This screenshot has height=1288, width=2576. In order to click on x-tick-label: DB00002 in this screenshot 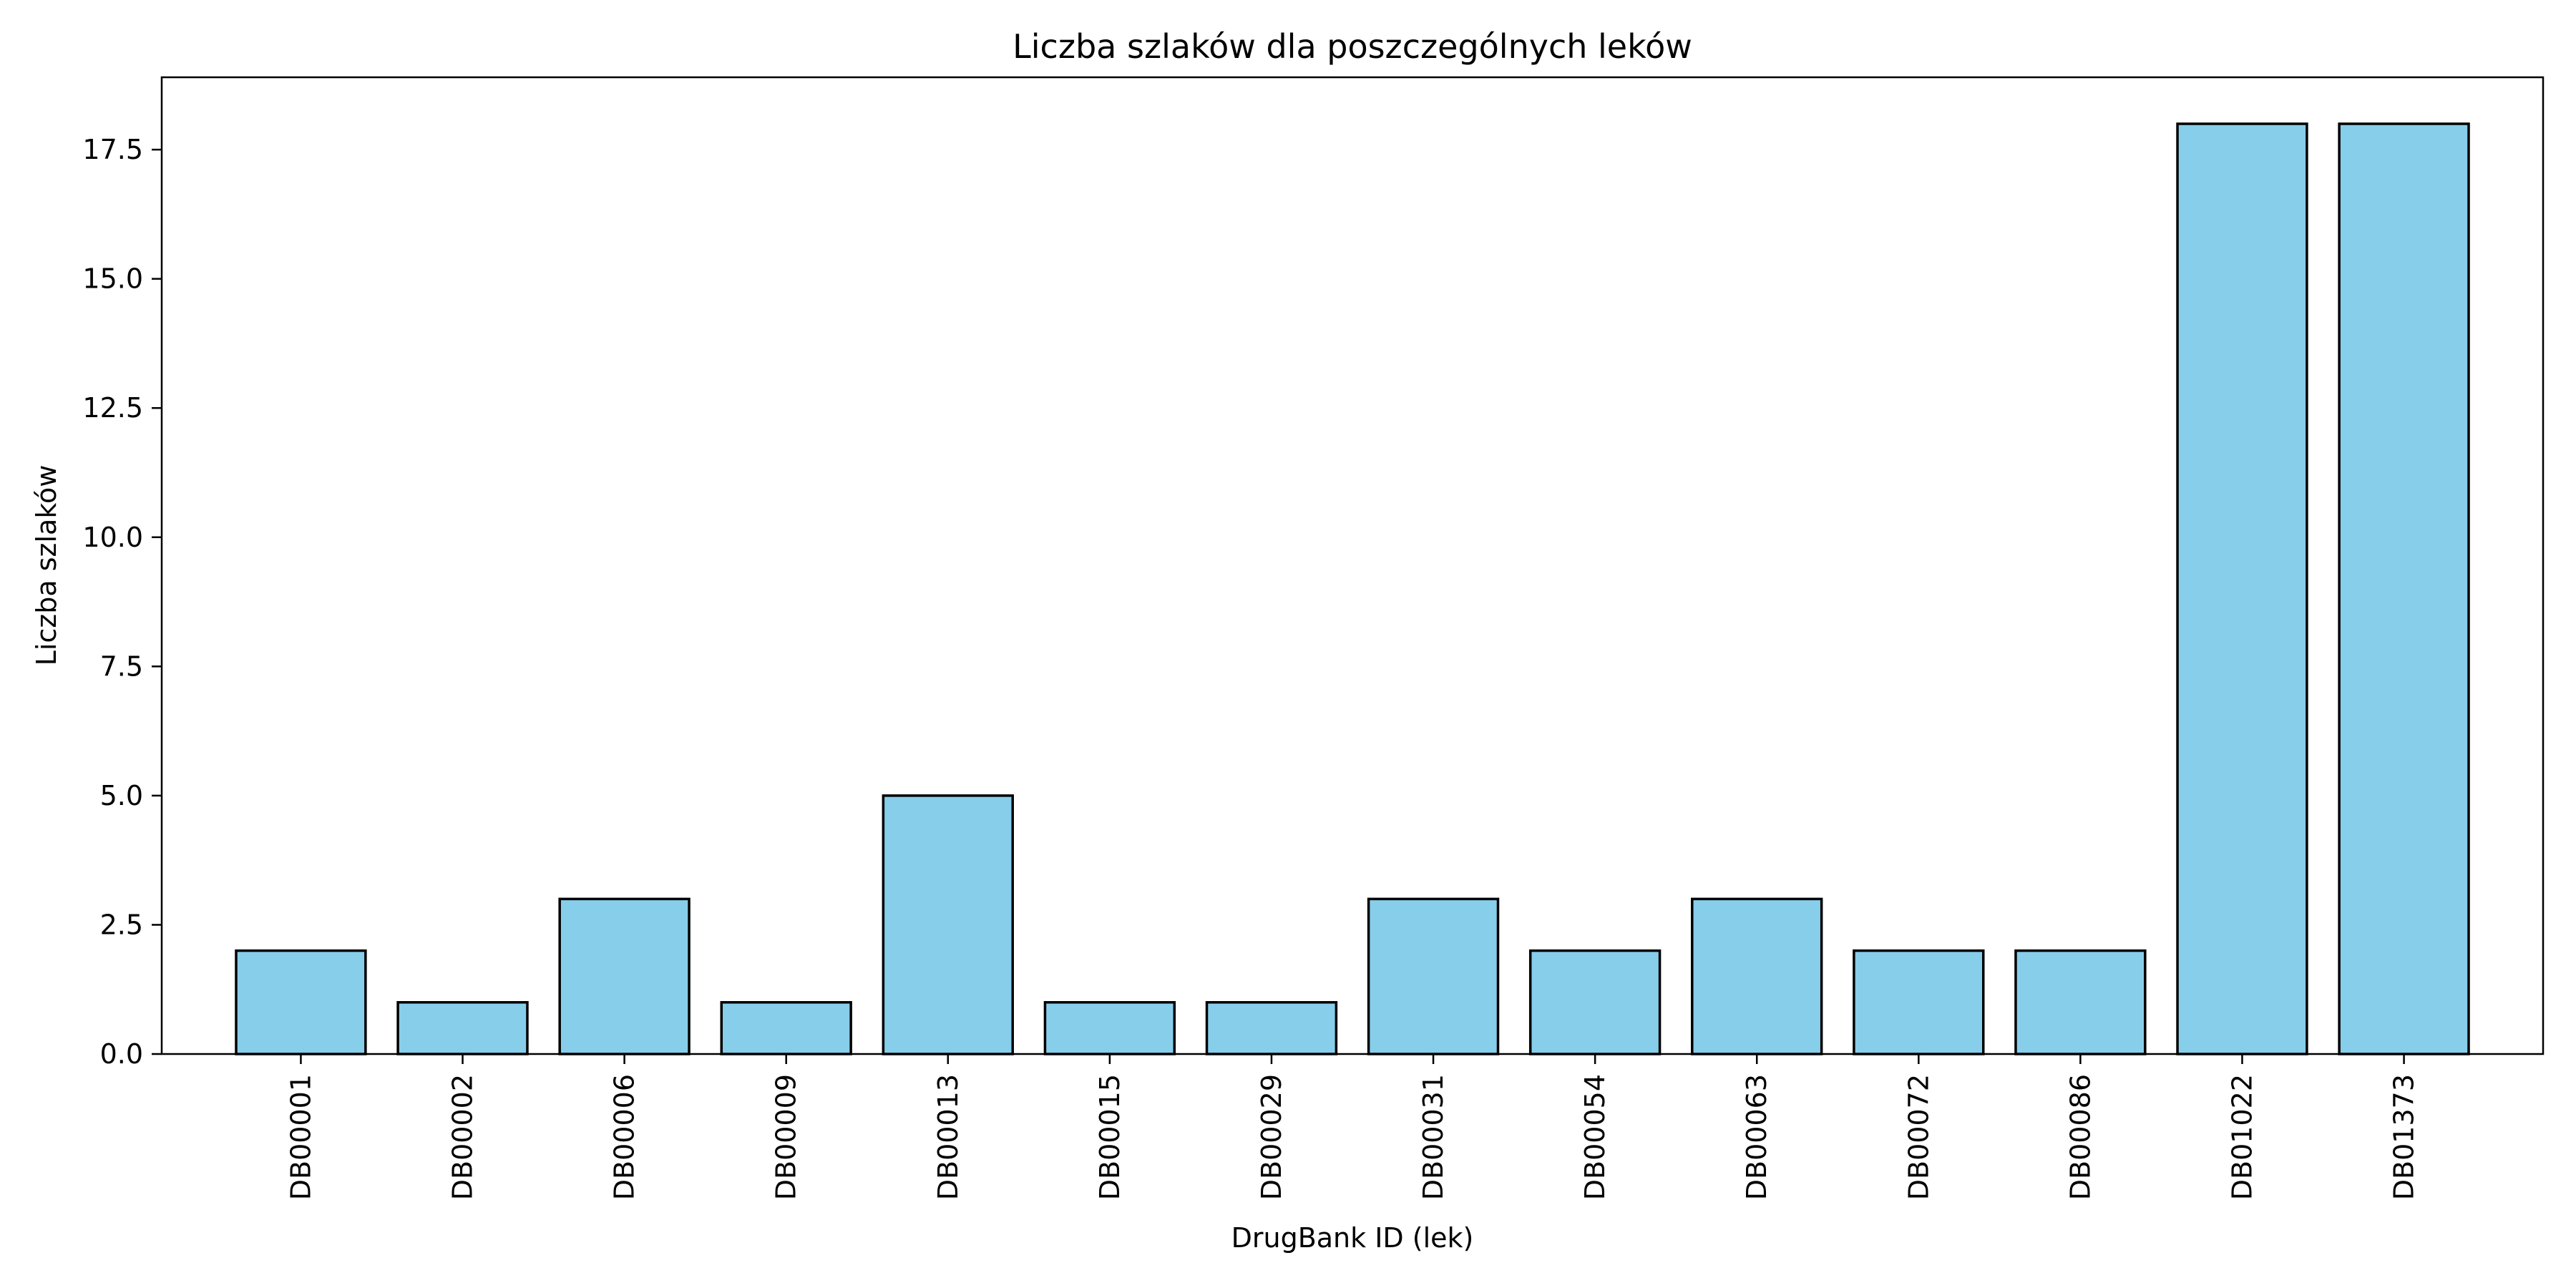, I will do `click(463, 1137)`.